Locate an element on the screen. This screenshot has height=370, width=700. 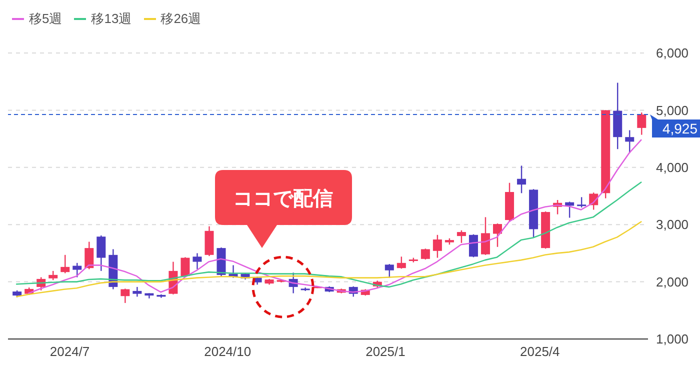
legend-label: 移26週 is located at coordinates (181, 19).